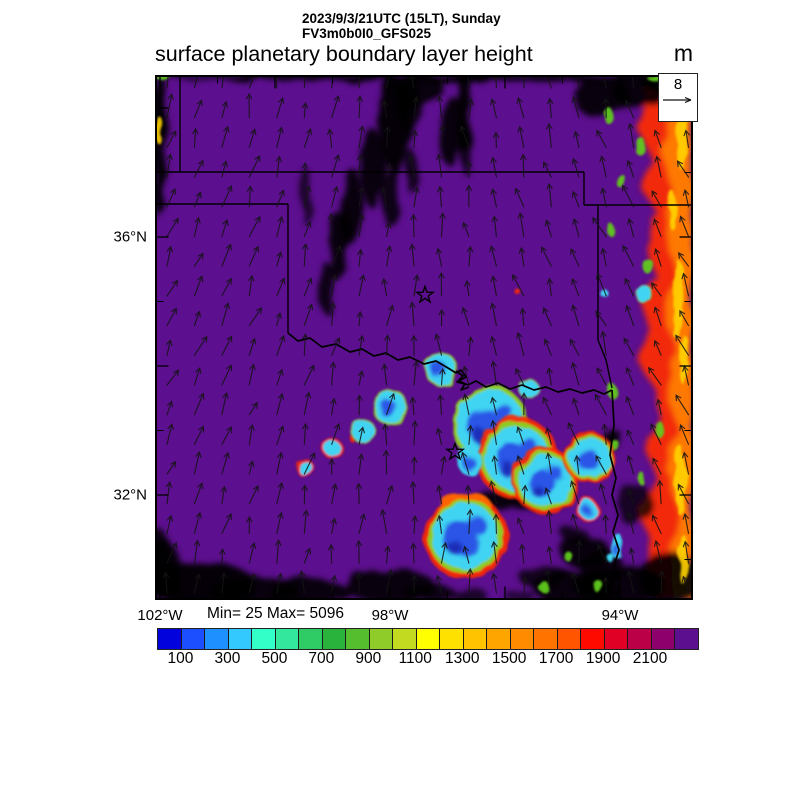  What do you see at coordinates (332, 448) in the screenshot?
I see `cold-pool-body` at bounding box center [332, 448].